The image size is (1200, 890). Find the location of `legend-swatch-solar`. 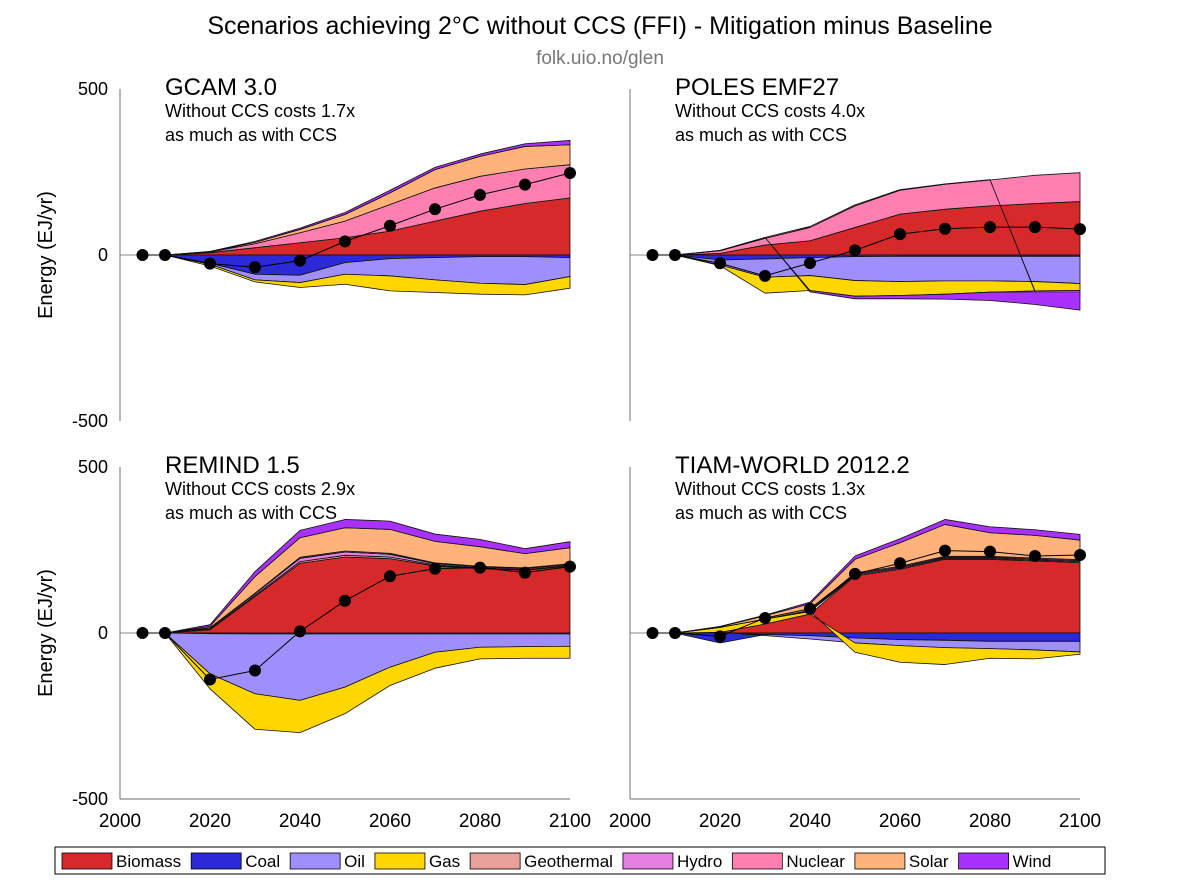

legend-swatch-solar is located at coordinates (880, 861).